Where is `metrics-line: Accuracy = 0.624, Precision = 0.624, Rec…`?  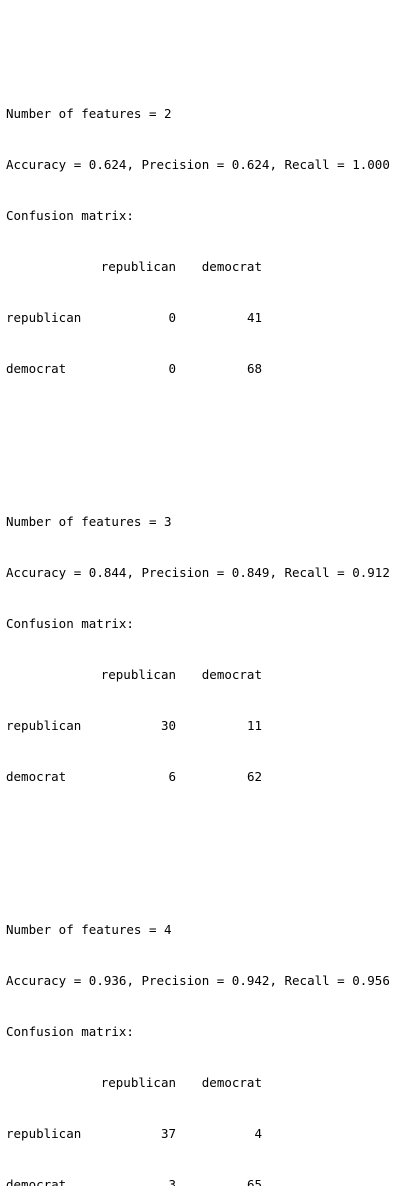 metrics-line: Accuracy = 0.624, Precision = 0.624, Rec… is located at coordinates (198, 164).